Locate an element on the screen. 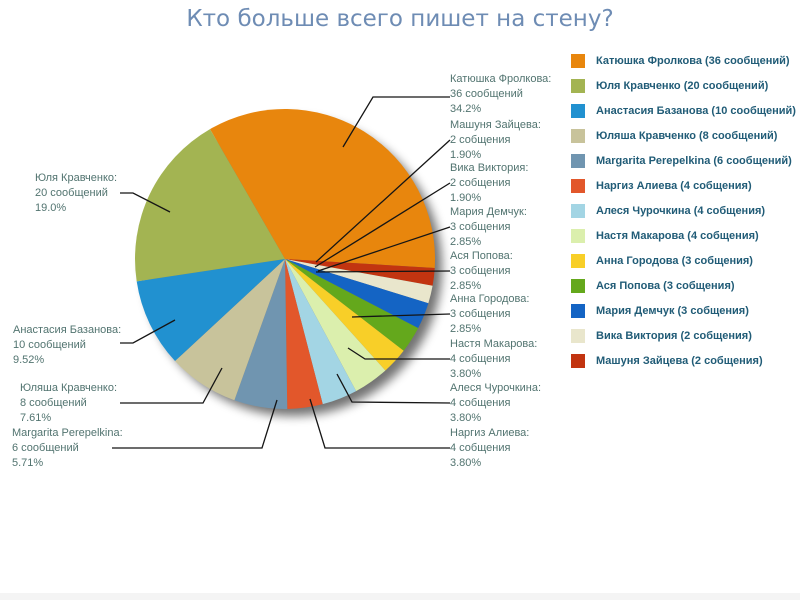 The width and height of the screenshot is (800, 600). legend-label: Катюшка Фролкова (36 сообщений) is located at coordinates (693, 60).